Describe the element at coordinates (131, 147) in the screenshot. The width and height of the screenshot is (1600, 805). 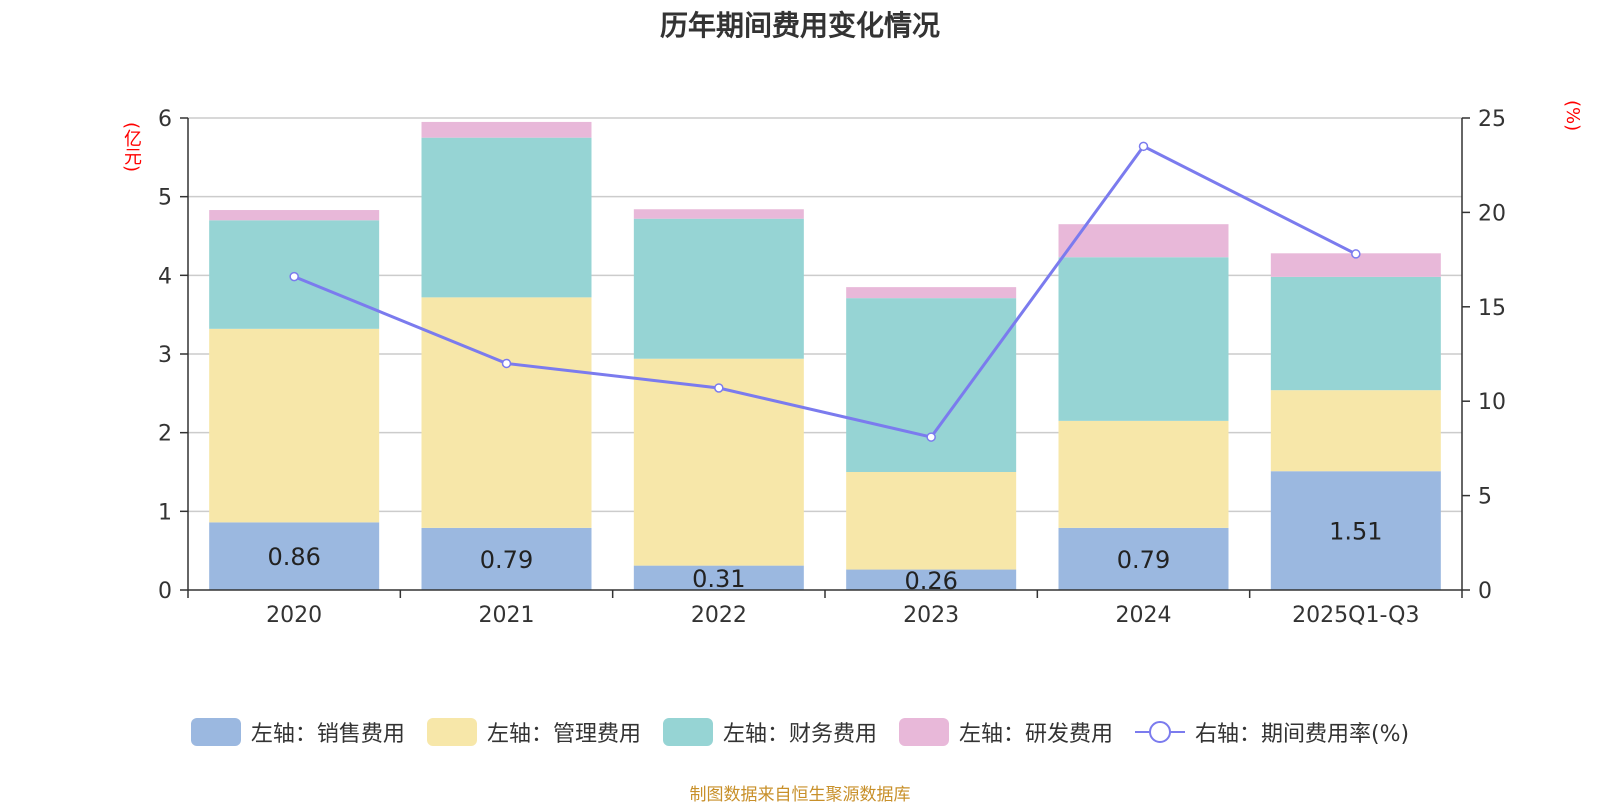
I see `left-axis-unit: (亿元)` at that location.